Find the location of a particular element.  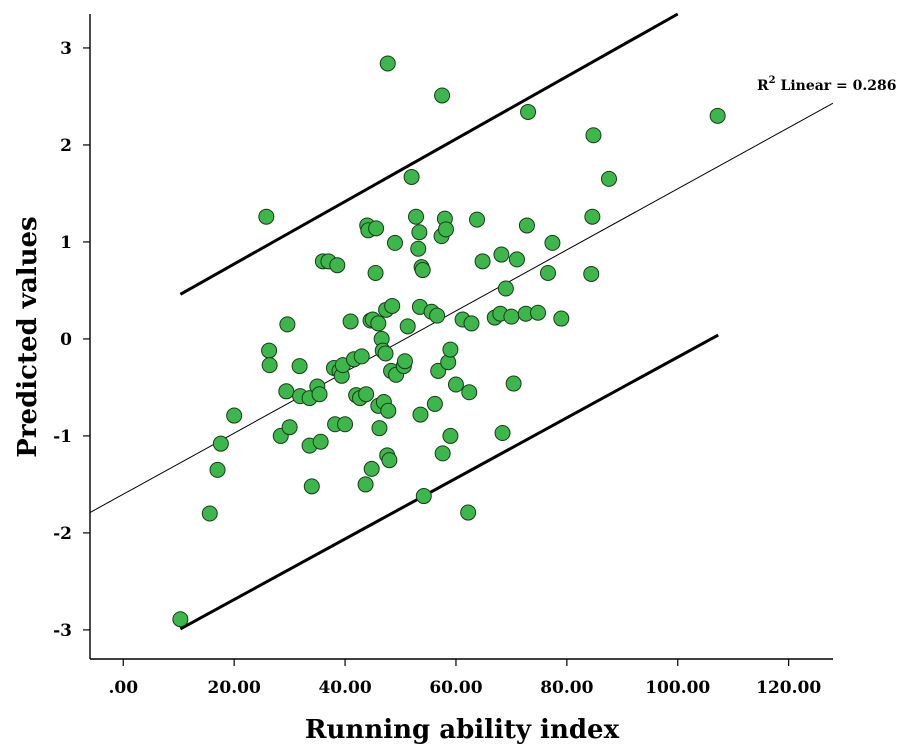

x-tick-label: 80.00 is located at coordinates (566, 688).